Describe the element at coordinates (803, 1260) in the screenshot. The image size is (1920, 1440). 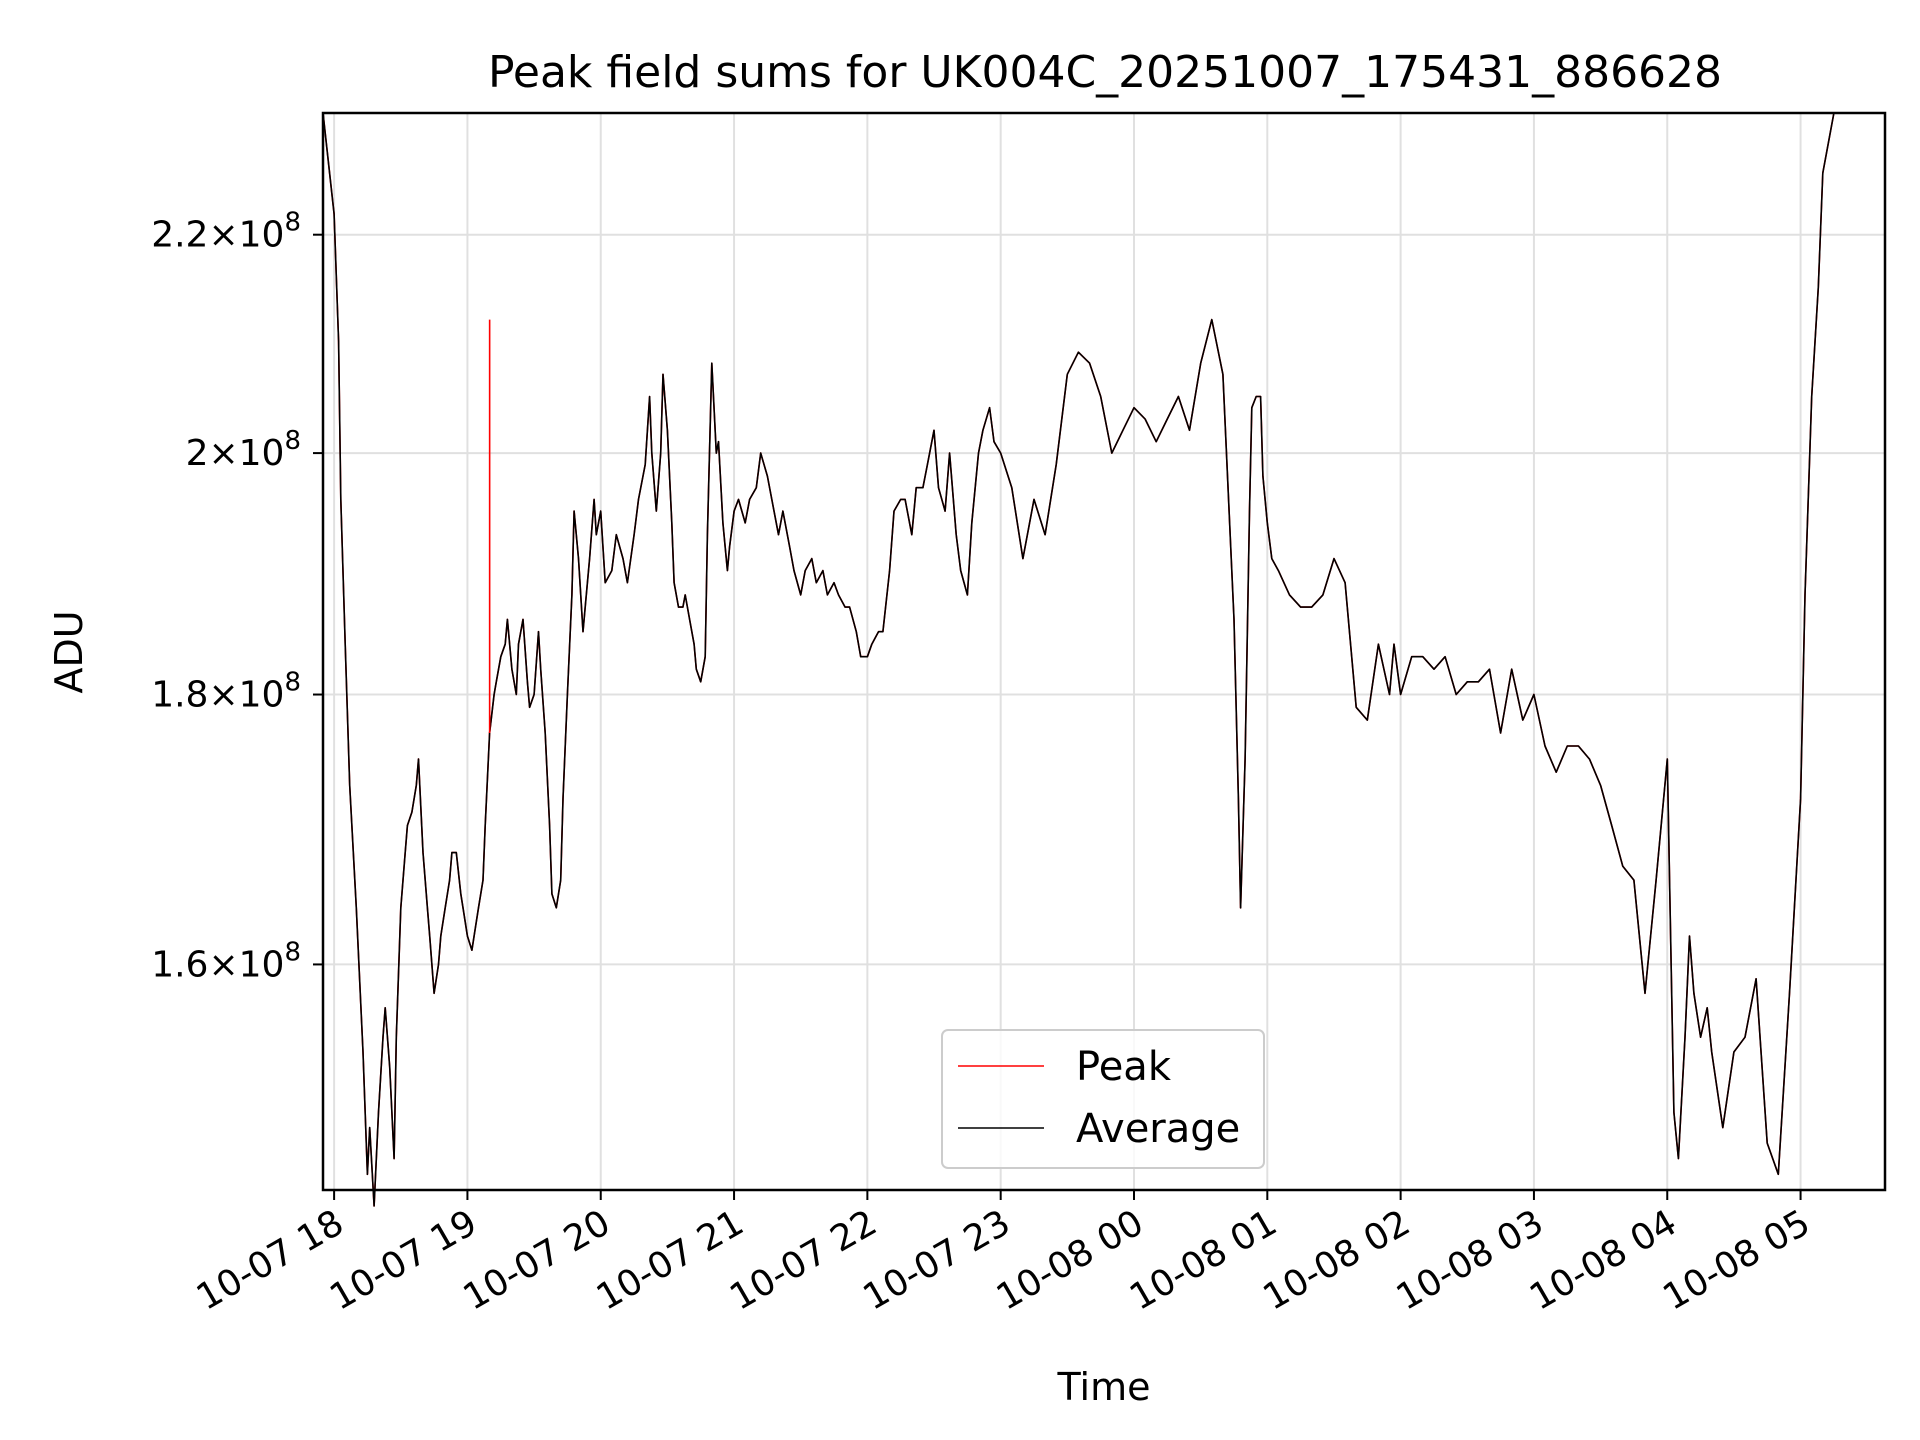
I see `x-tick-label: 10-07 22` at that location.